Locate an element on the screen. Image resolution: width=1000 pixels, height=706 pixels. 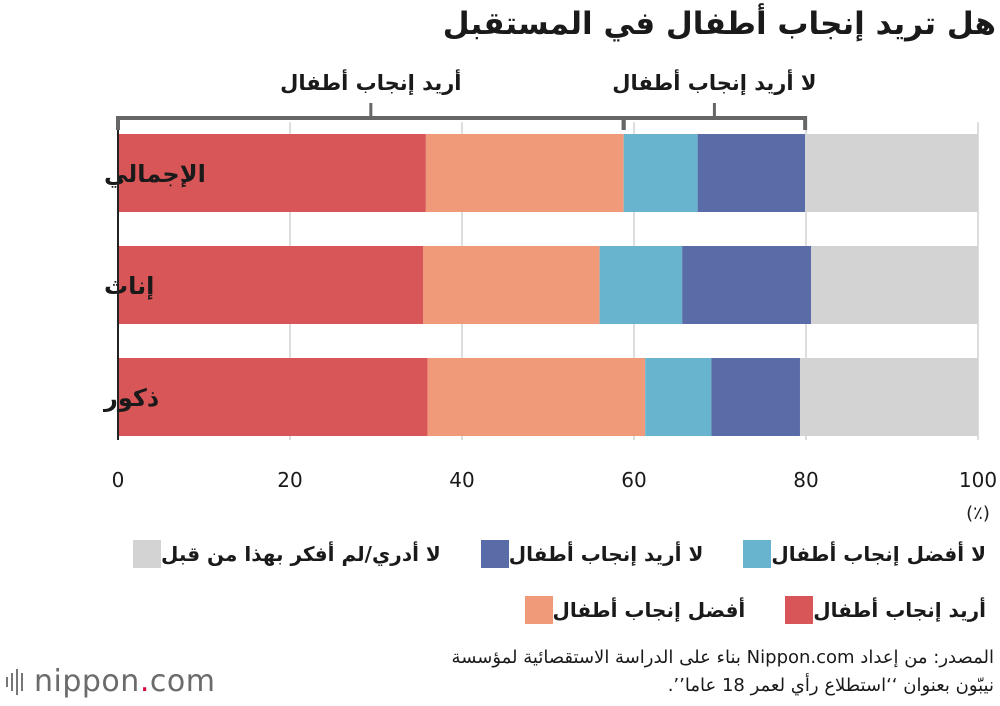
bracket-want is located at coordinates (371, 123).